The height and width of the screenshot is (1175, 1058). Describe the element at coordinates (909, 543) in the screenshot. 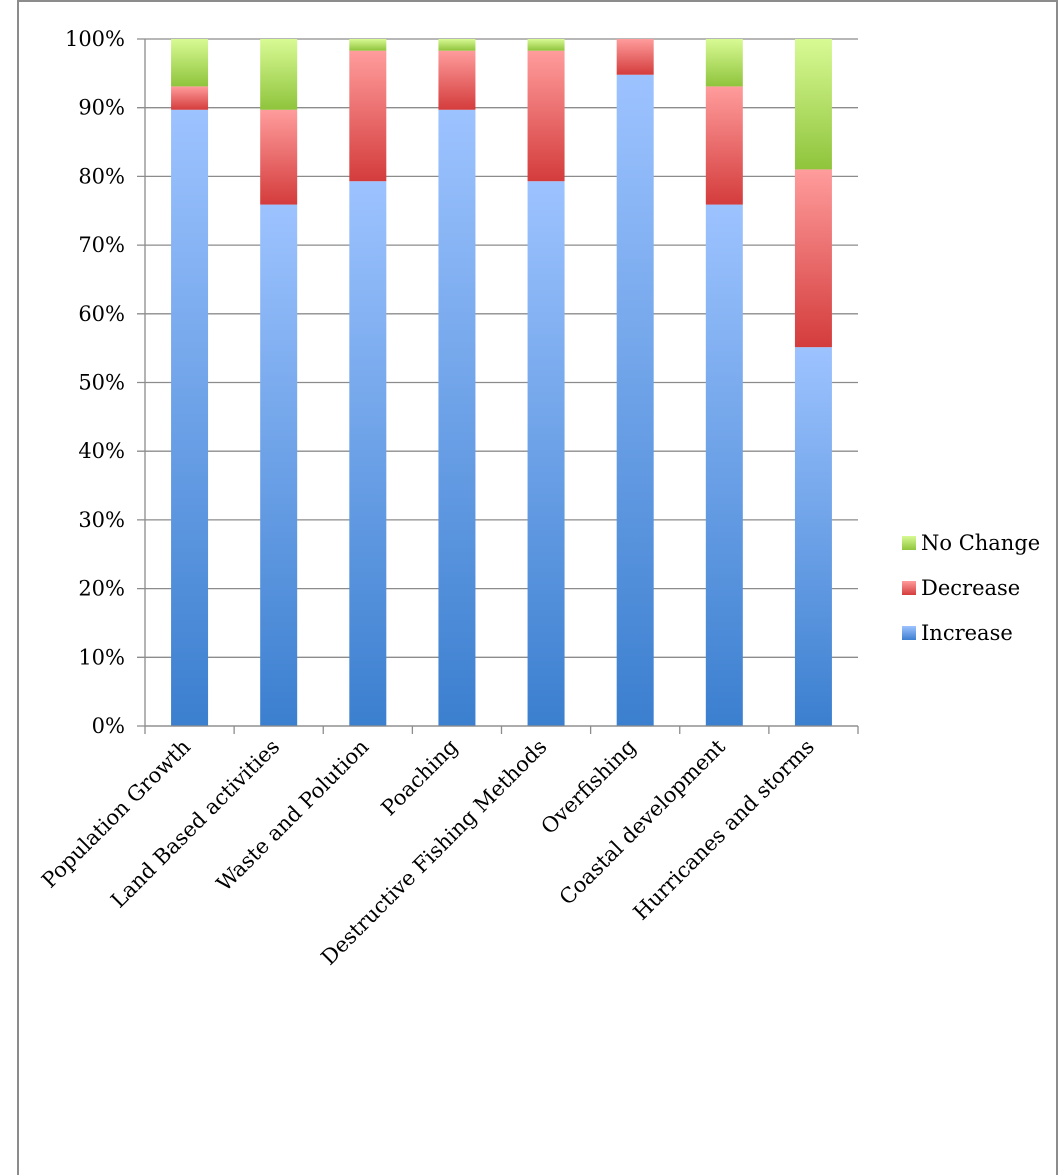

I see `legend-swatch-no-change` at that location.